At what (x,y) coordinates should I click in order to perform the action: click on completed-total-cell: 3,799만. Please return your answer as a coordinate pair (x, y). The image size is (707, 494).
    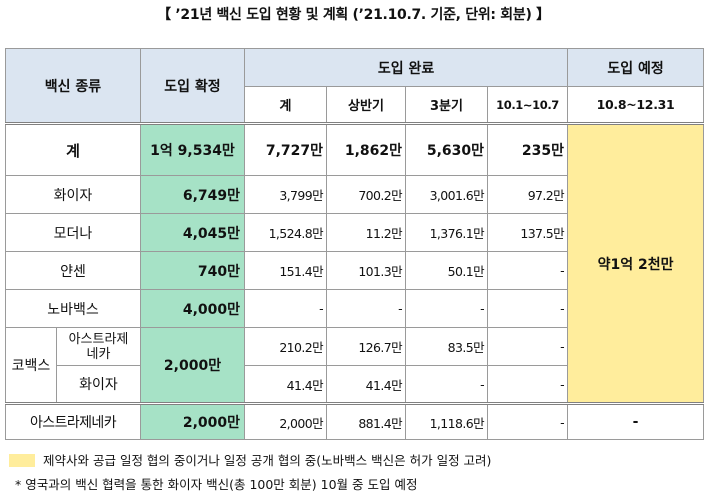
    Looking at the image, I should click on (285, 194).